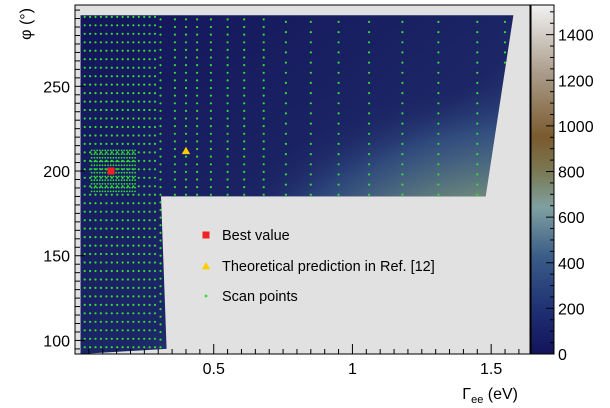  What do you see at coordinates (571, 218) in the screenshot?
I see `colorbar-tick-label: 600` at bounding box center [571, 218].